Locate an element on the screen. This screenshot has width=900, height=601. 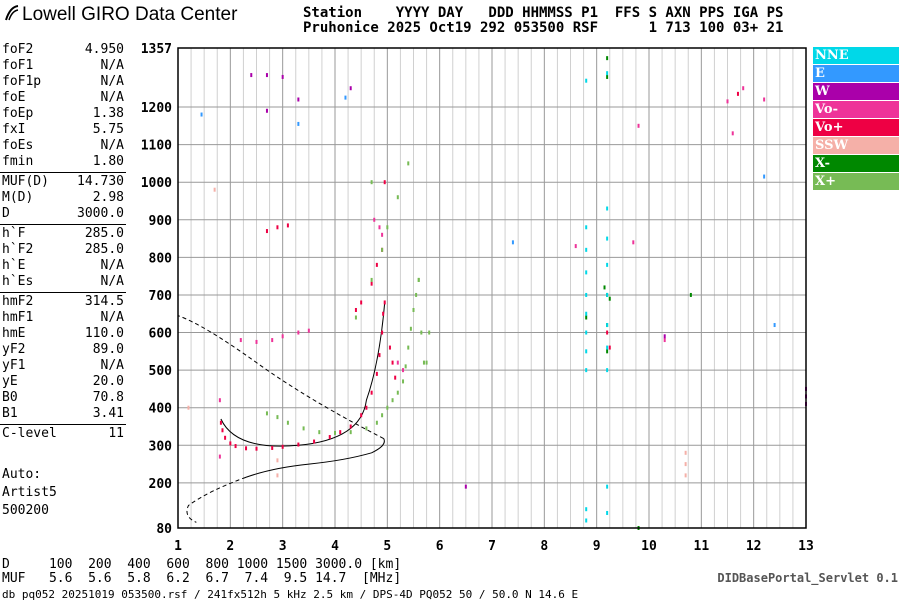
param-key: foEs is located at coordinates (18, 145).